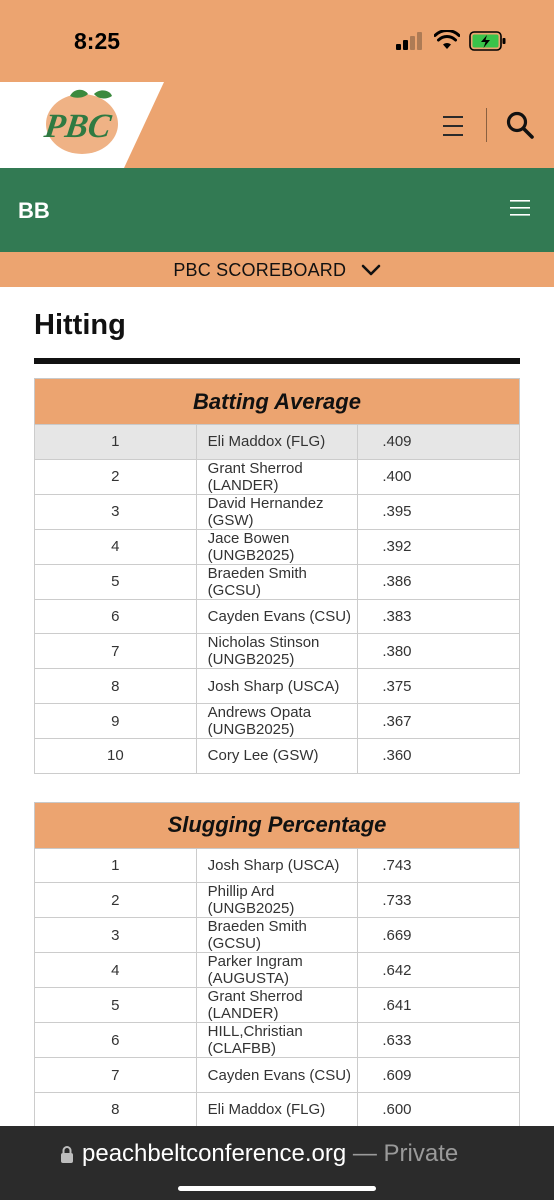 The image size is (554, 1200). What do you see at coordinates (277, 401) in the screenshot?
I see `batting-average-heading: Batting Average` at bounding box center [277, 401].